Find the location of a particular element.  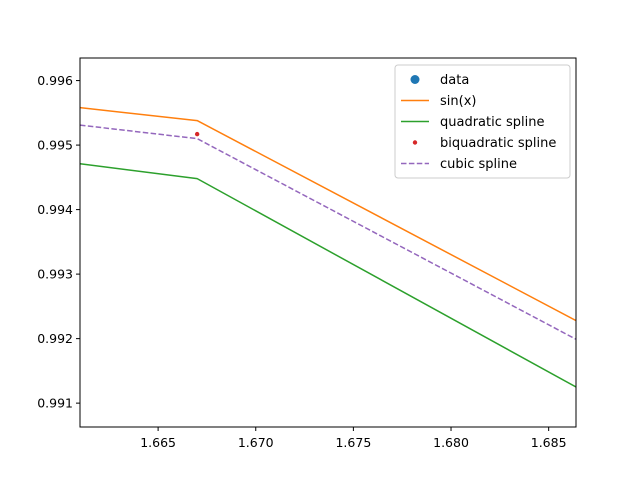

x-tick-label: 1.675 is located at coordinates (353, 442).